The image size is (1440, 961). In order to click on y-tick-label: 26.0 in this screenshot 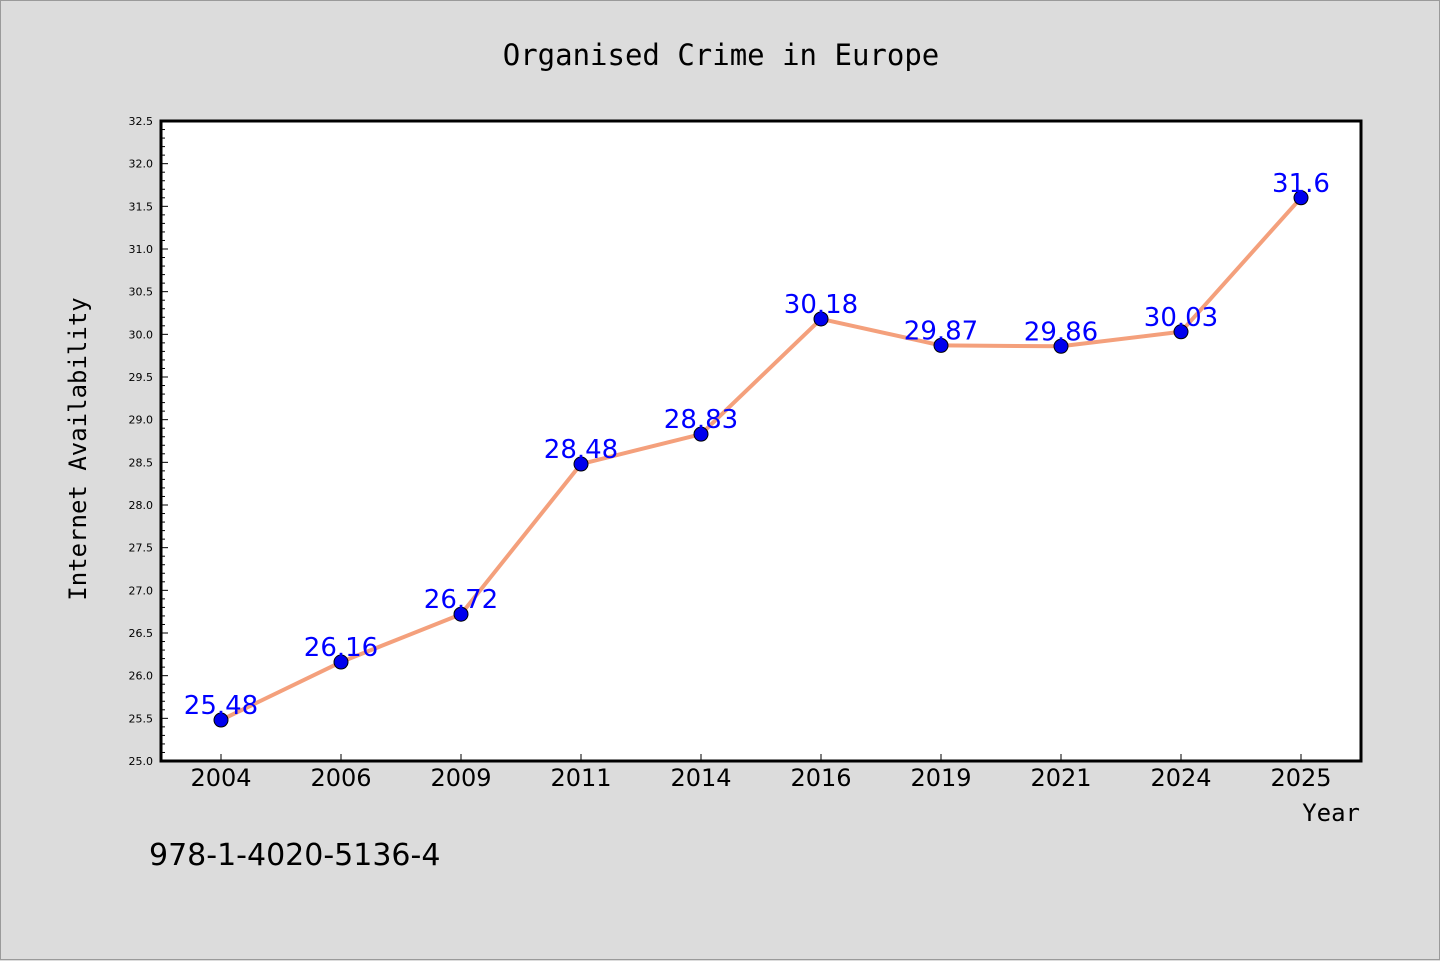, I will do `click(141, 676)`.